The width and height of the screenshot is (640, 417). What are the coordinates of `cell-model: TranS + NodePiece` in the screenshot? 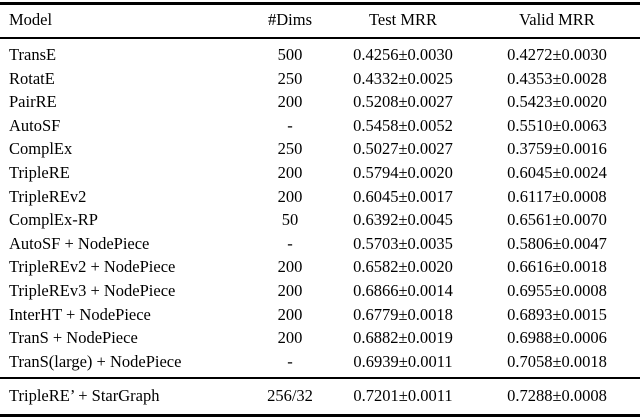 It's located at (73, 338).